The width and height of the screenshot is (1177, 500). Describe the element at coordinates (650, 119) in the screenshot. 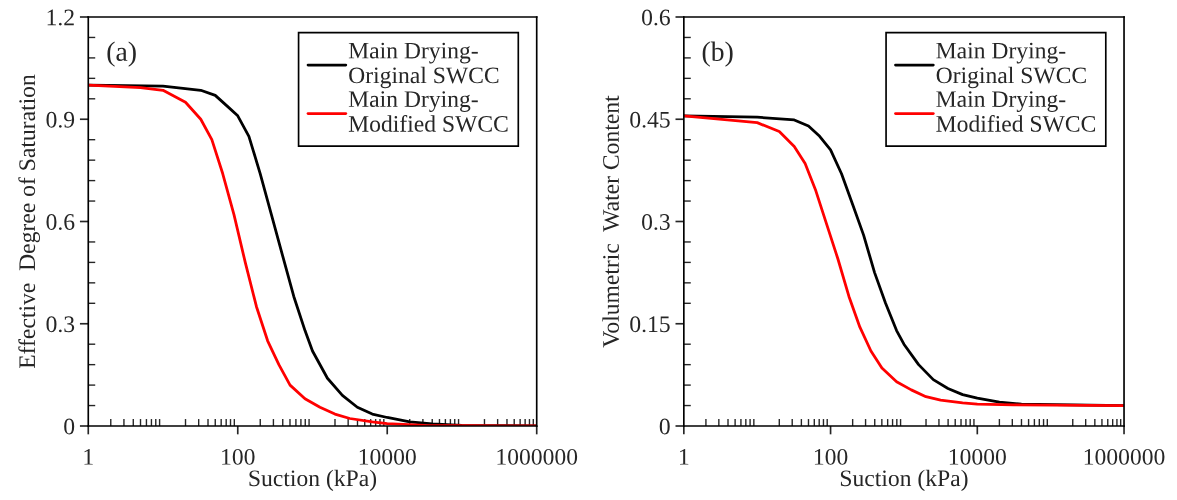

I see `y-tick-label: 0.45` at that location.